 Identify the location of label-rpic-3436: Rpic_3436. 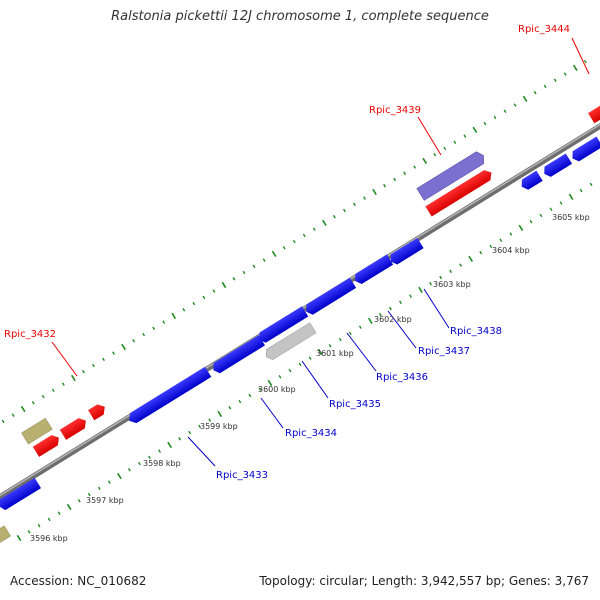
(402, 377).